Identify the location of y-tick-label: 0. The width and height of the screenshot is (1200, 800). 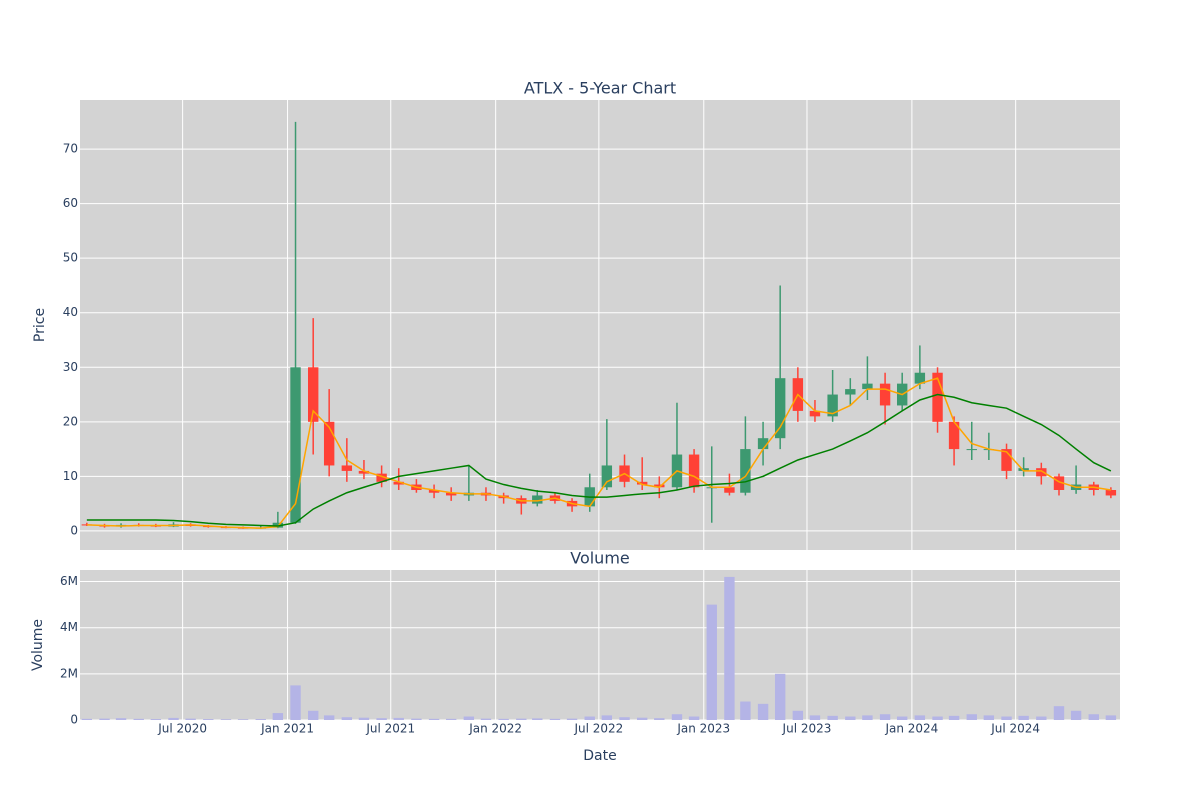
(74, 530).